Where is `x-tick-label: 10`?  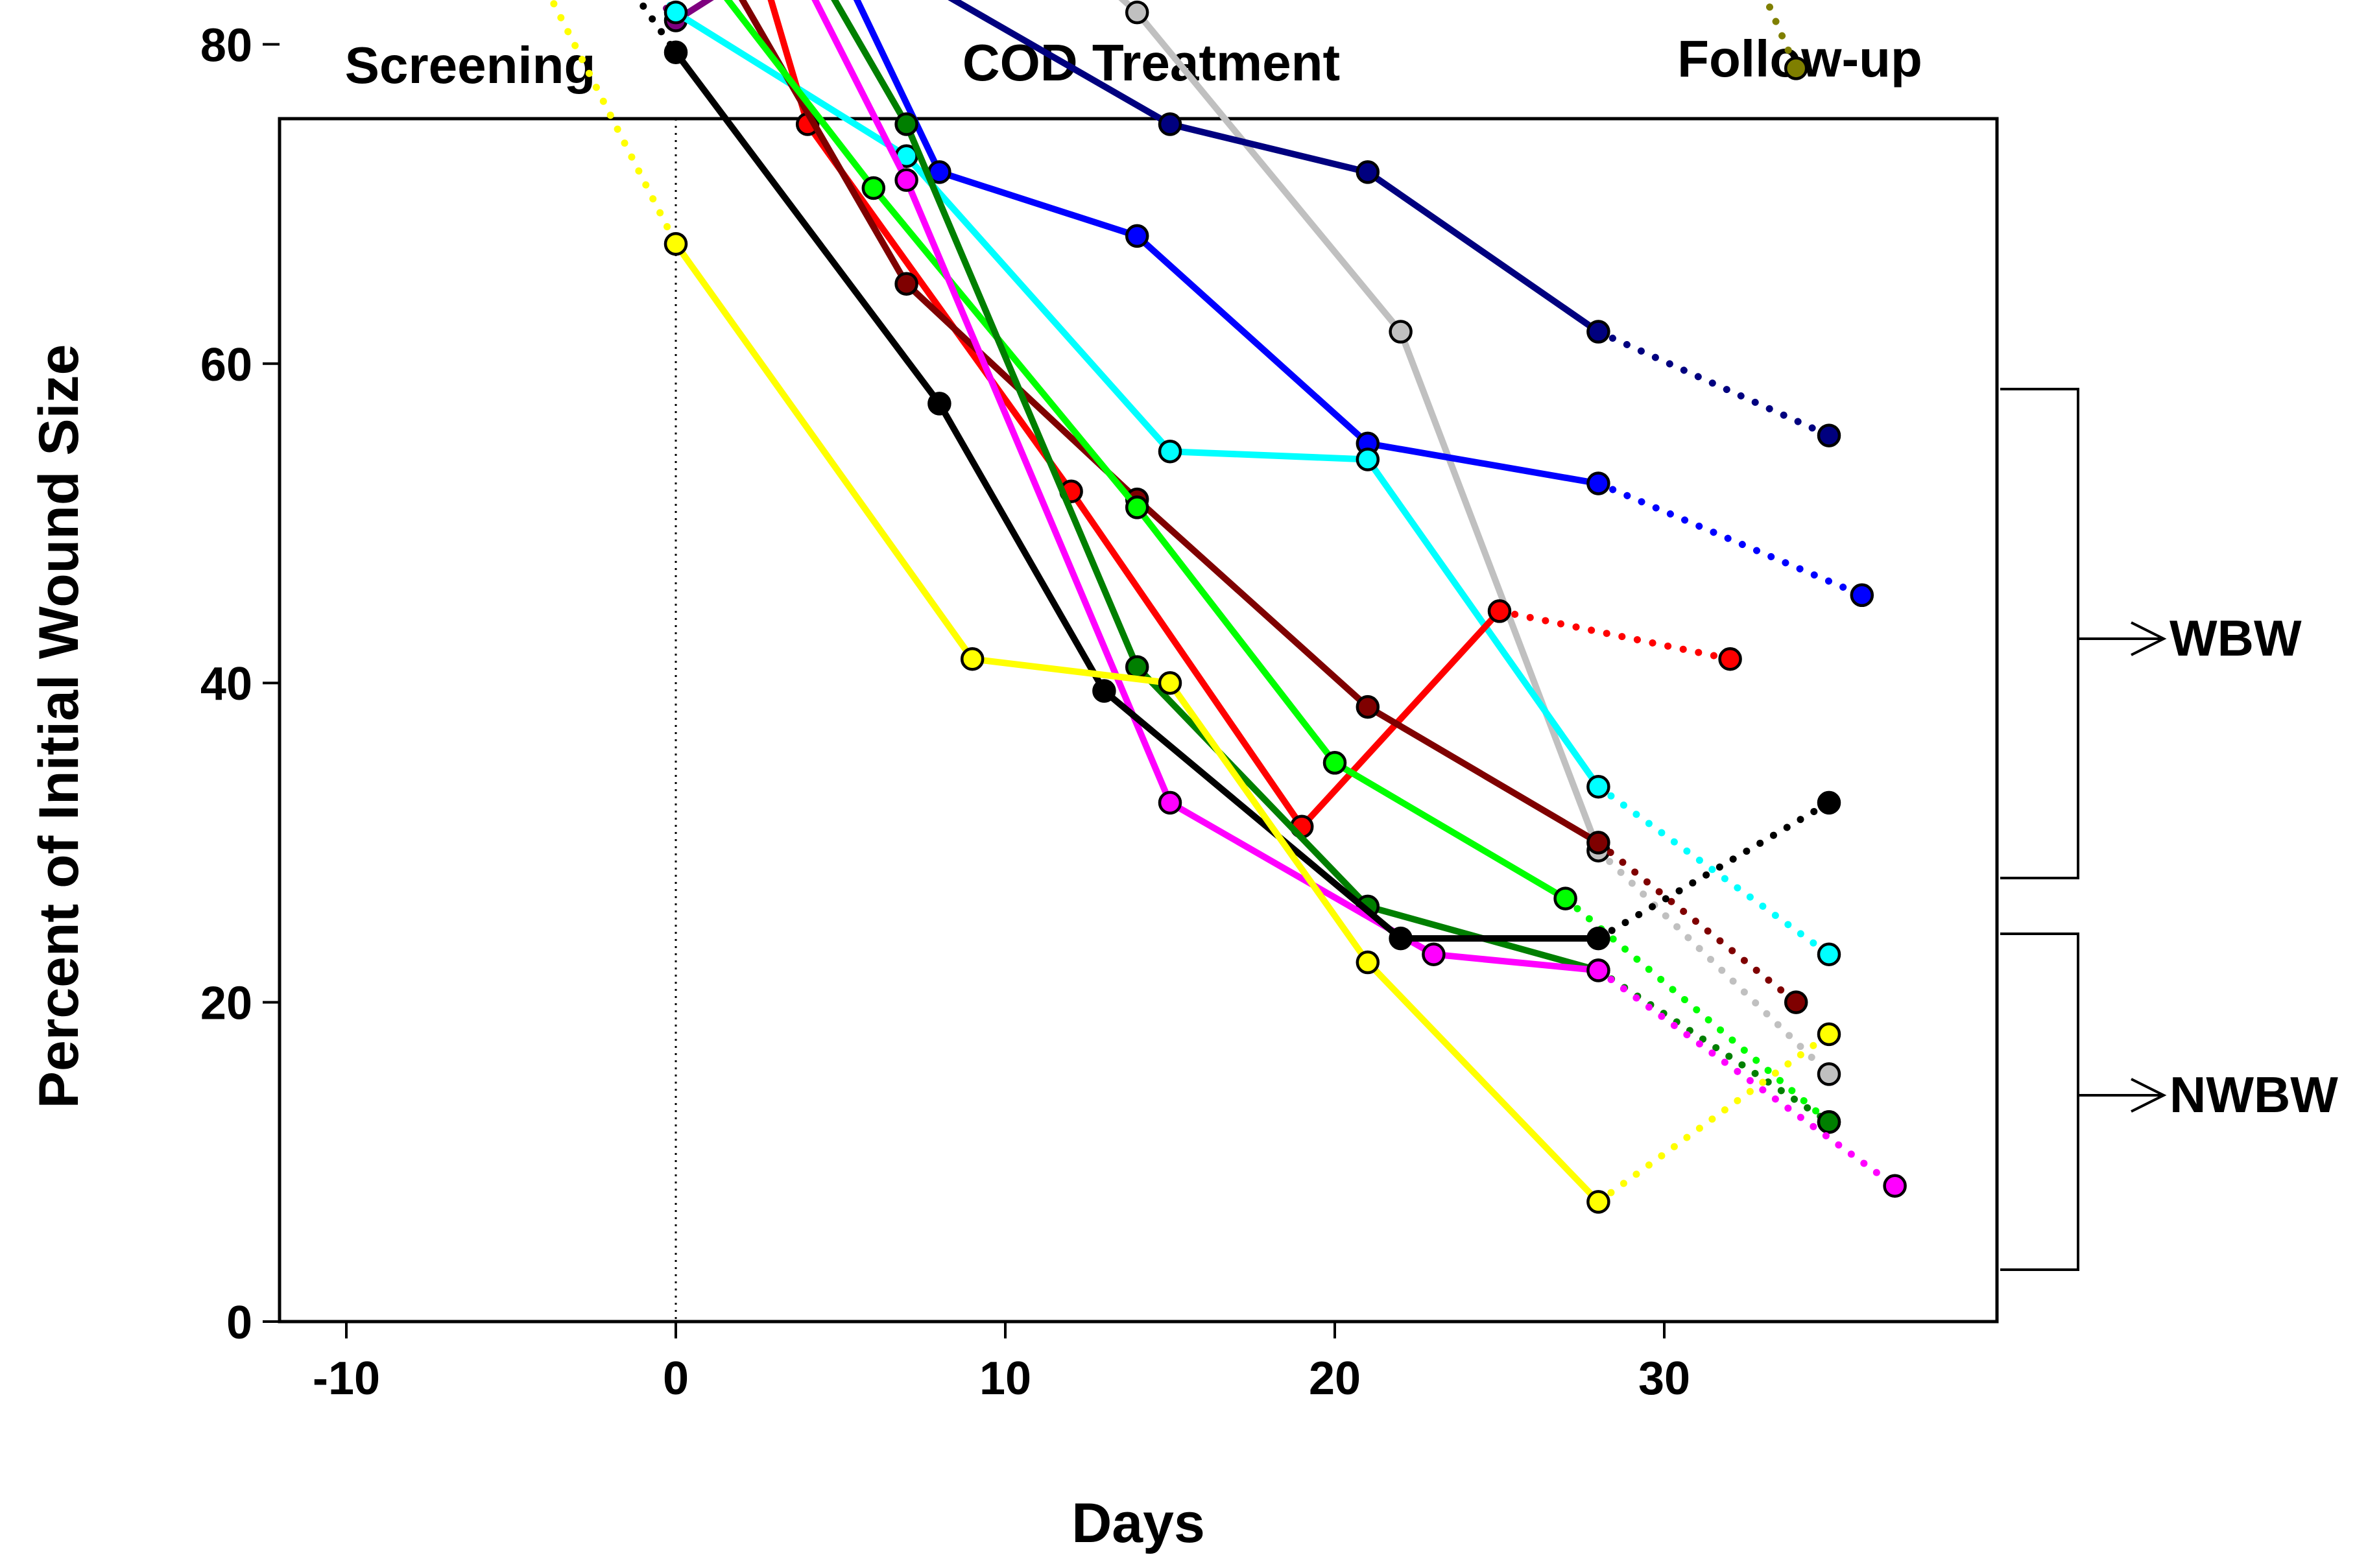
x-tick-label: 10 is located at coordinates (1005, 1379).